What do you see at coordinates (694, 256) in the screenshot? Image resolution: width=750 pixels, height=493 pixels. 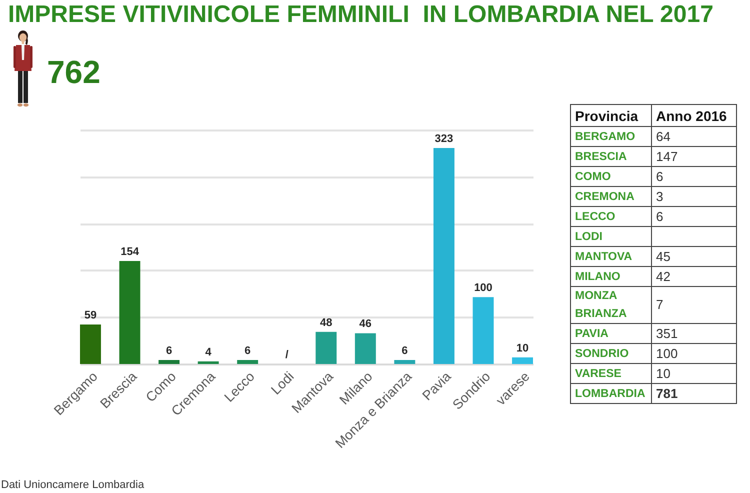 I see `data-label: 45` at bounding box center [694, 256].